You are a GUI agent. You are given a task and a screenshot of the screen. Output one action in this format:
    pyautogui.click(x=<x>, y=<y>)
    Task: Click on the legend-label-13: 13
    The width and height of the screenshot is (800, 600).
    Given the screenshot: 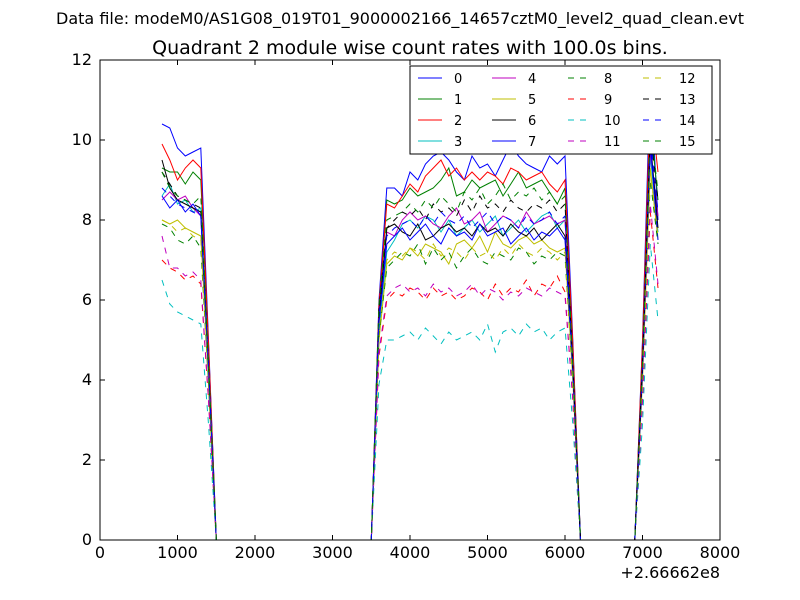 What is the action you would take?
    pyautogui.click(x=687, y=100)
    